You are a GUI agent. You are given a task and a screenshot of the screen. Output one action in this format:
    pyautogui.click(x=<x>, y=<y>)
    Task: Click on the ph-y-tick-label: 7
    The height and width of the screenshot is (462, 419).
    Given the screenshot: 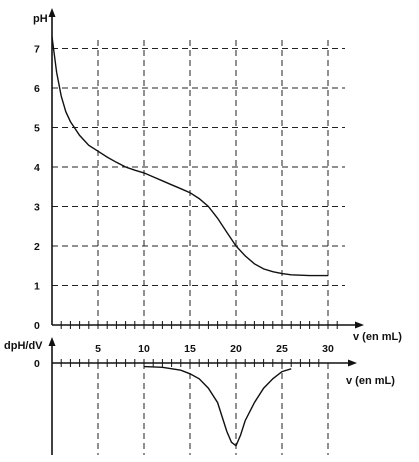 What is the action you would take?
    pyautogui.click(x=37, y=50)
    